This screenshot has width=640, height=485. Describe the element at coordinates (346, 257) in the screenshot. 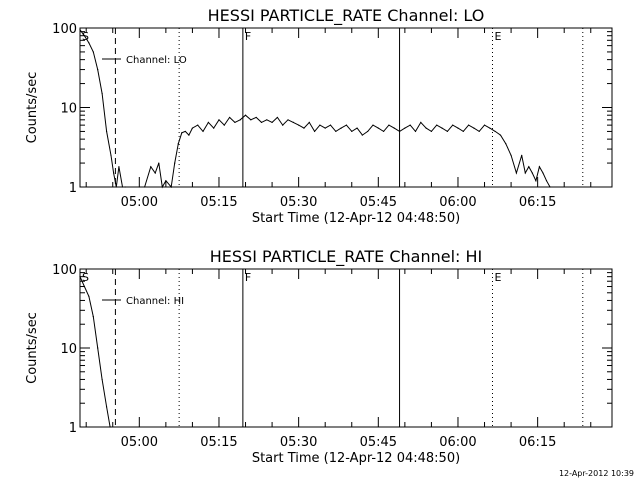

I see `chart-title: HESSI PARTICLE_RATE Channel: HI` at that location.